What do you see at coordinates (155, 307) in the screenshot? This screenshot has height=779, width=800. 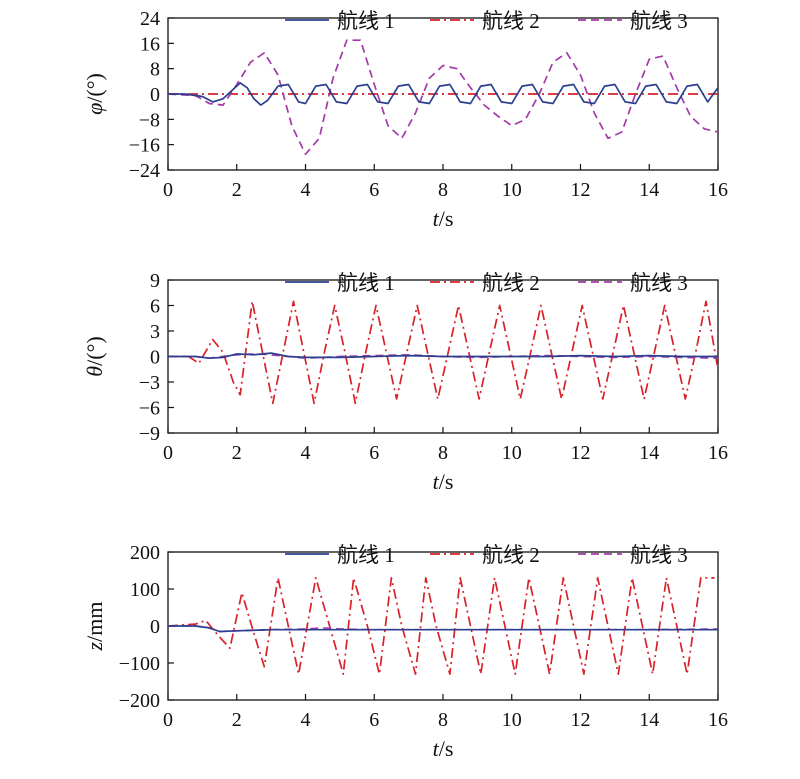 I see `y-tick-label: 6` at bounding box center [155, 307].